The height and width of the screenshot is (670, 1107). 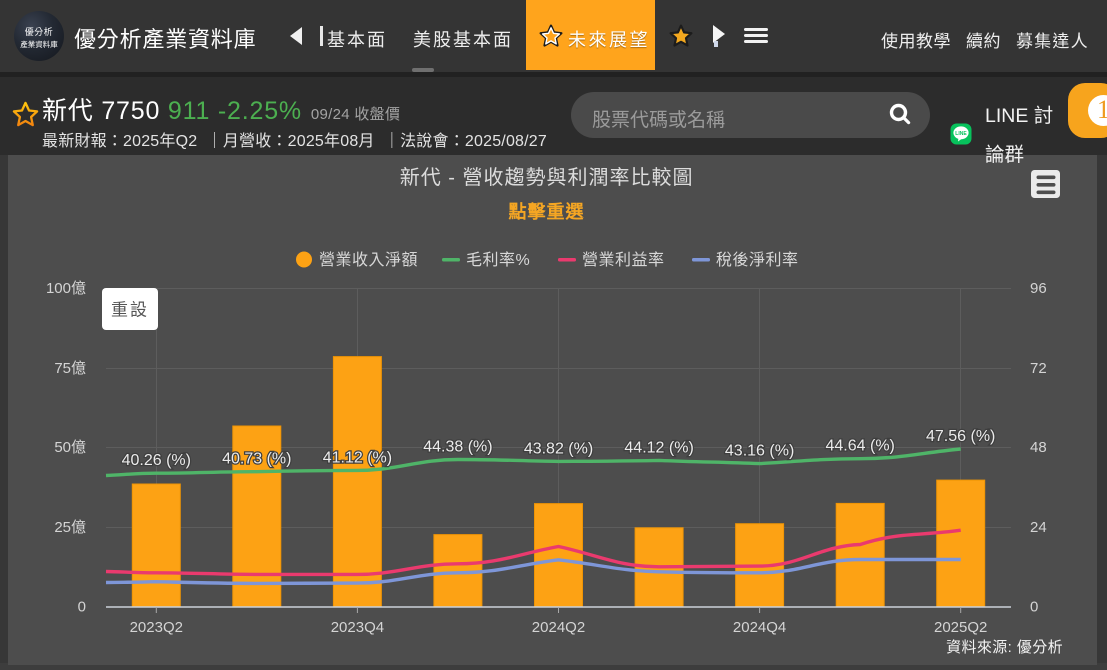 I want to click on svg-text: 24, so click(x=1038, y=527).